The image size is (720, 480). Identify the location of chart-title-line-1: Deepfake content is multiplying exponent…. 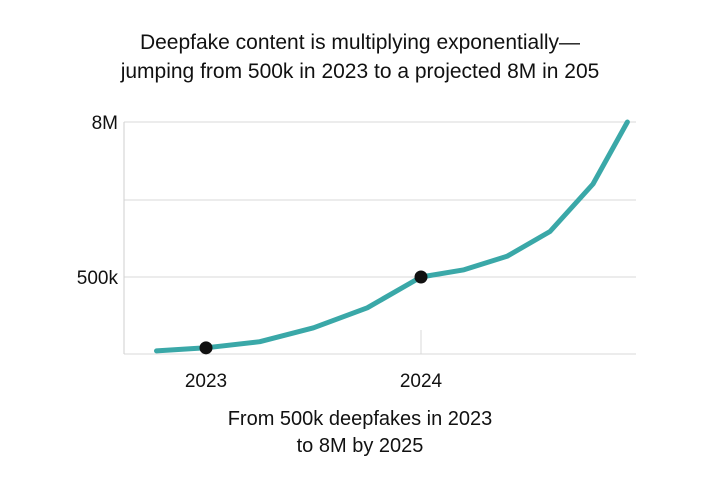
(360, 42).